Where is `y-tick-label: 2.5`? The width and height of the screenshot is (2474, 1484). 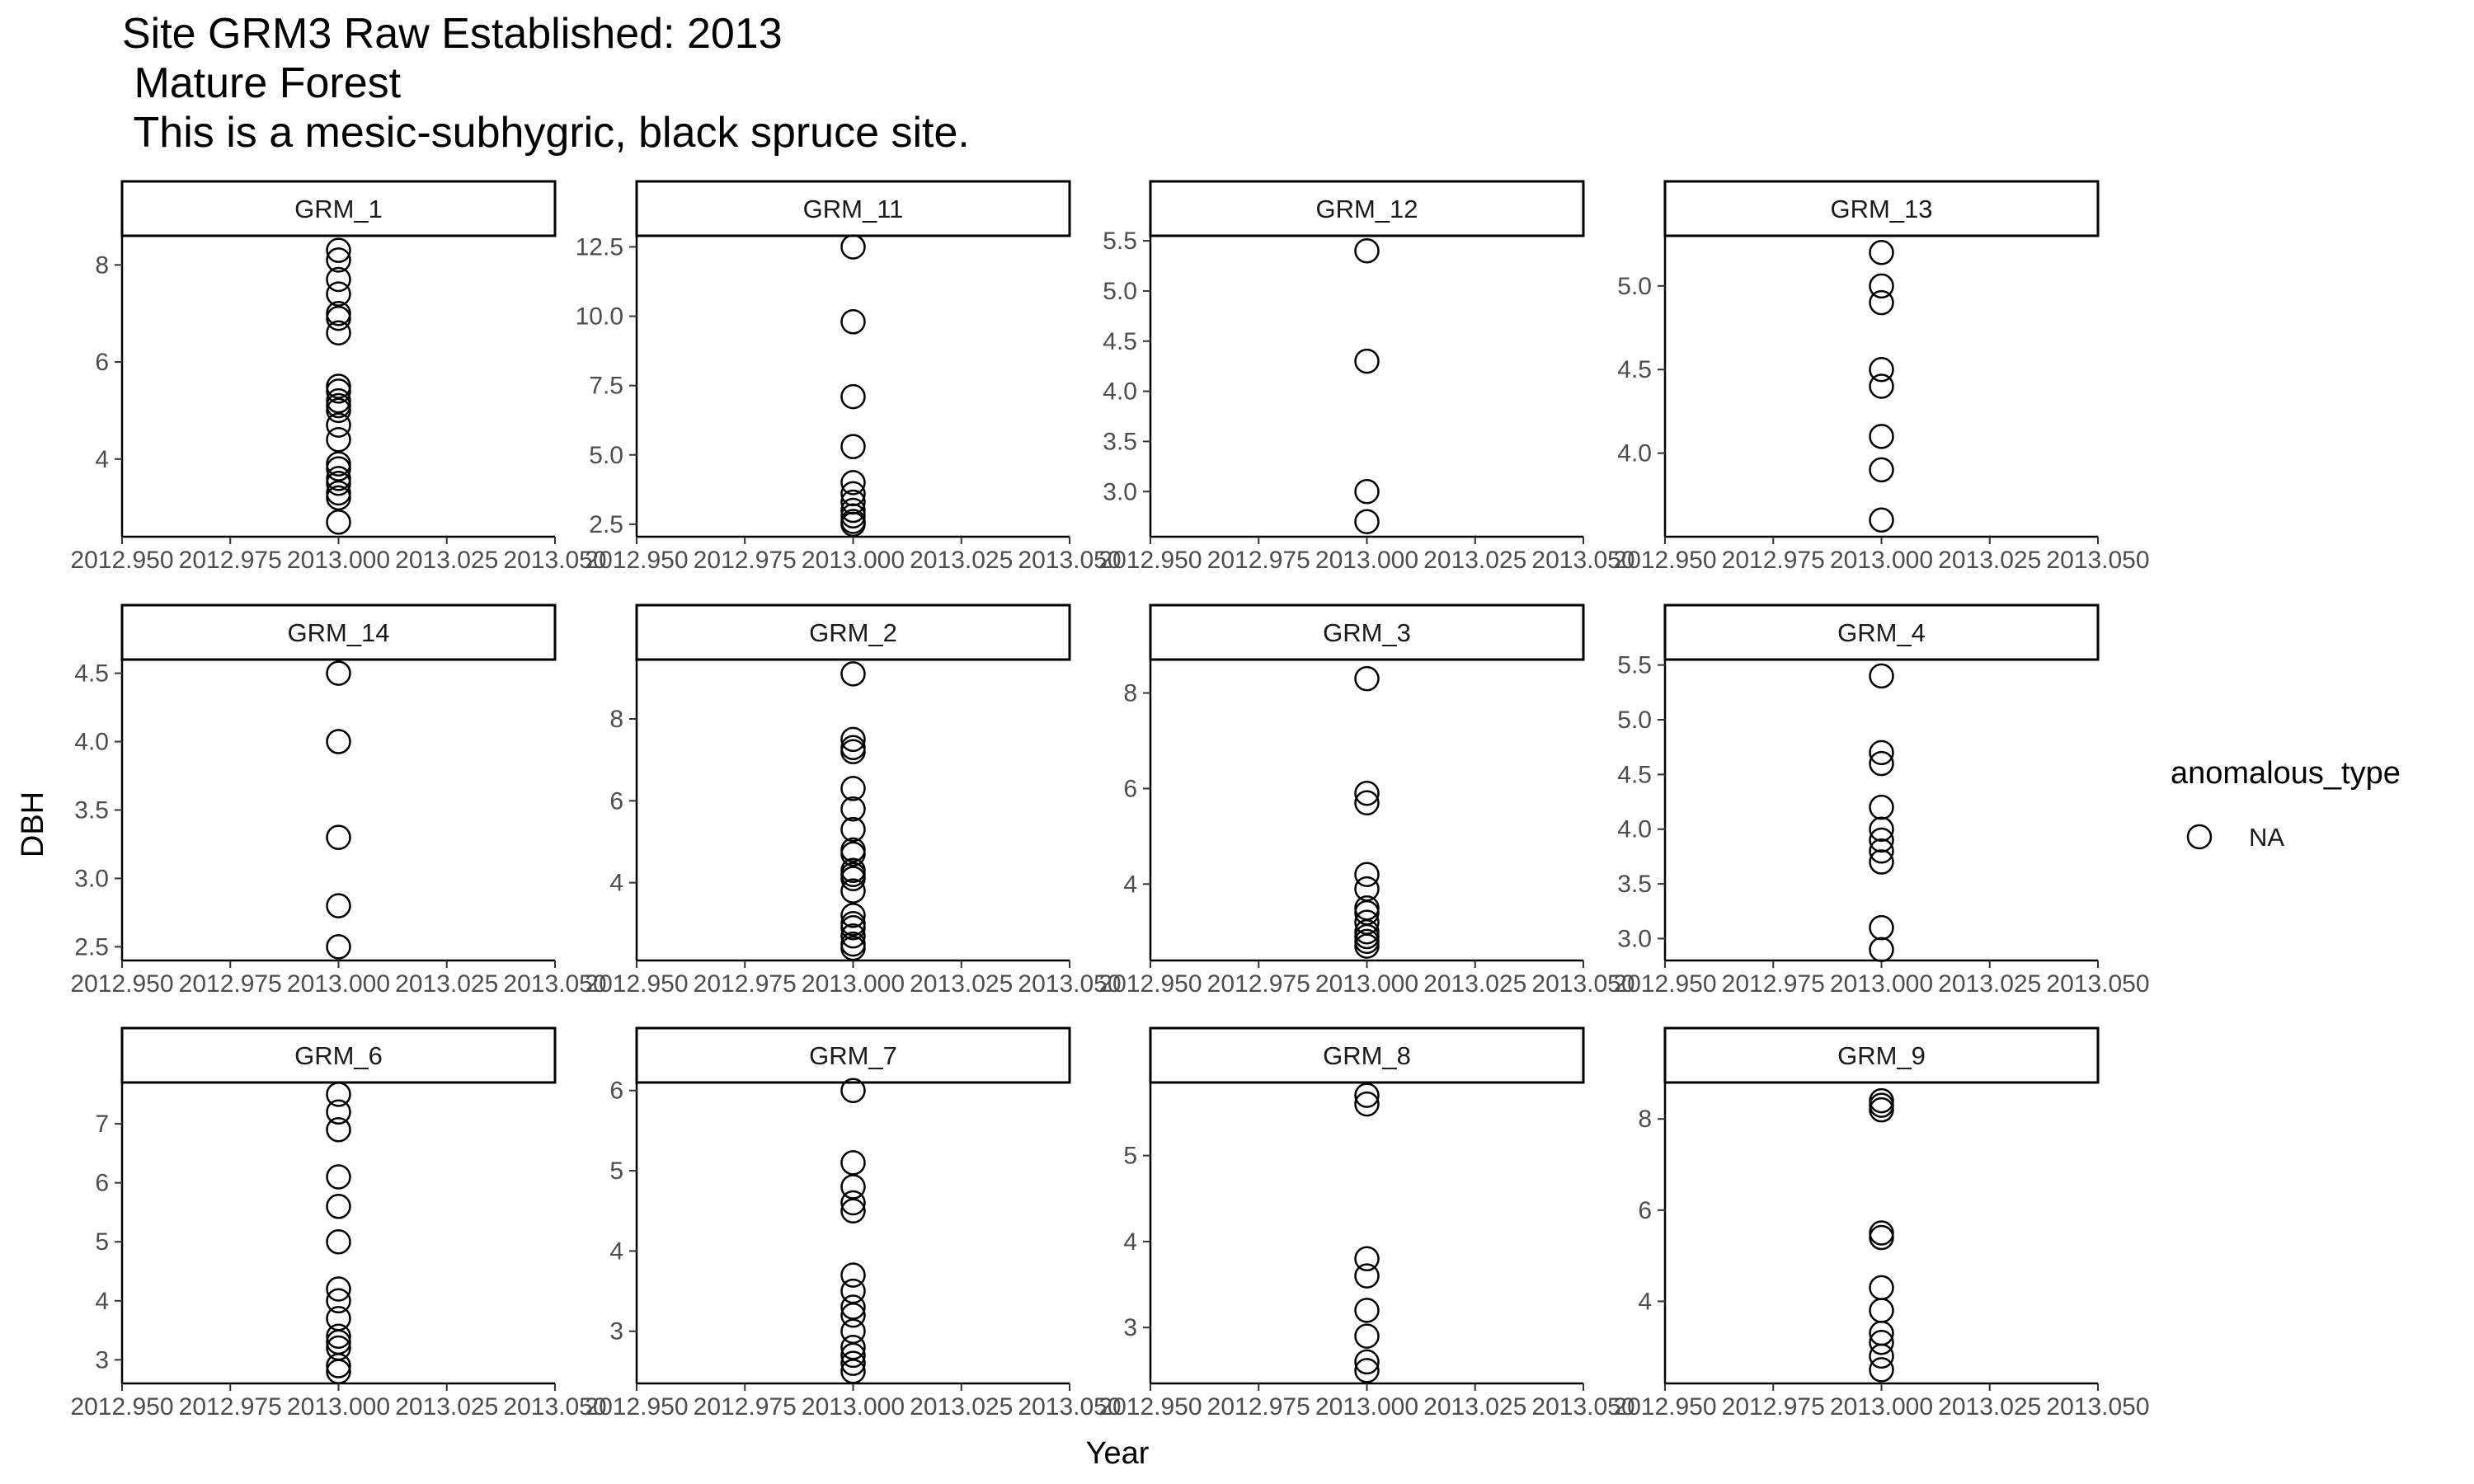
y-tick-label: 2.5 is located at coordinates (606, 524).